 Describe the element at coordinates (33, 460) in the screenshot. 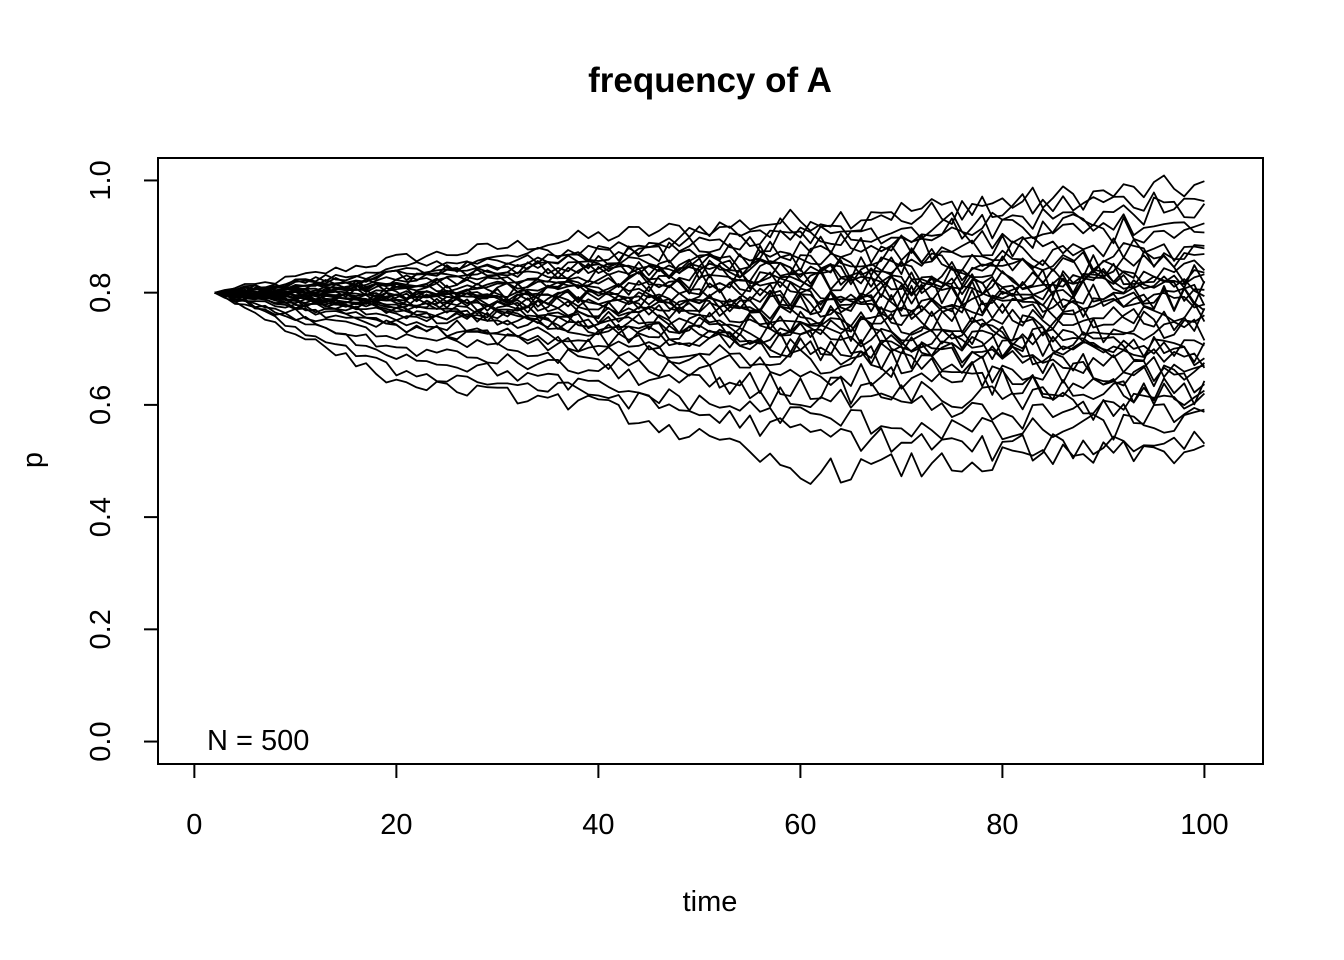

I see `y-axis-title: p` at that location.